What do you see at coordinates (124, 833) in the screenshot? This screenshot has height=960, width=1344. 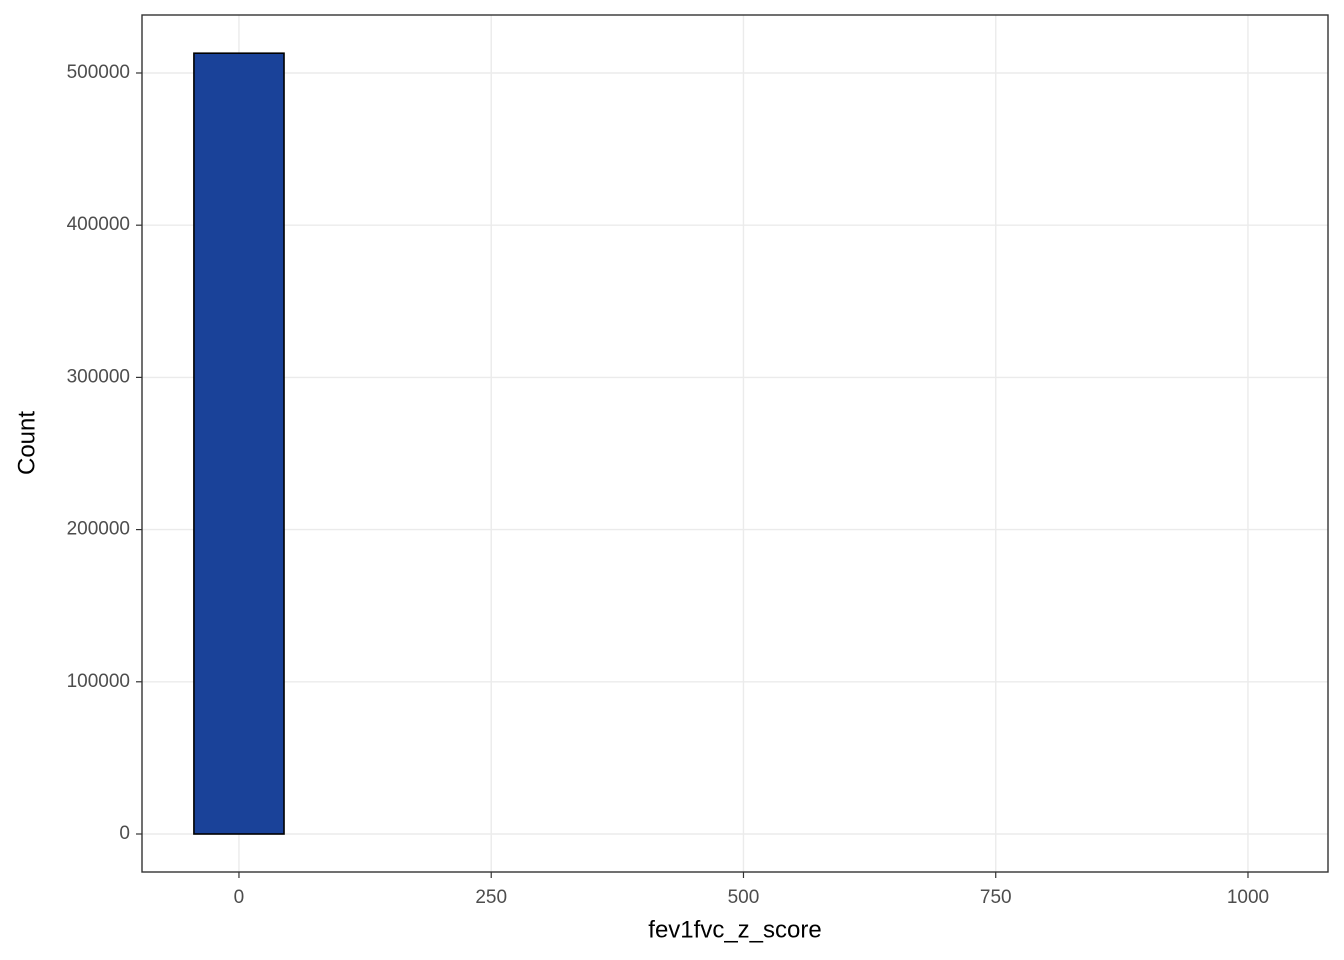 I see `y-tick-label: 0` at bounding box center [124, 833].